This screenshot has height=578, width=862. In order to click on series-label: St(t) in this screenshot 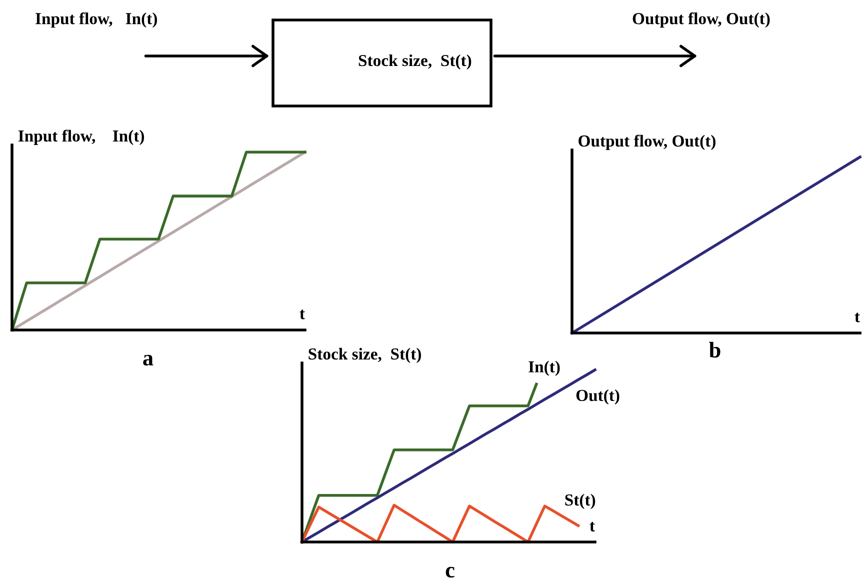, I will do `click(580, 501)`.